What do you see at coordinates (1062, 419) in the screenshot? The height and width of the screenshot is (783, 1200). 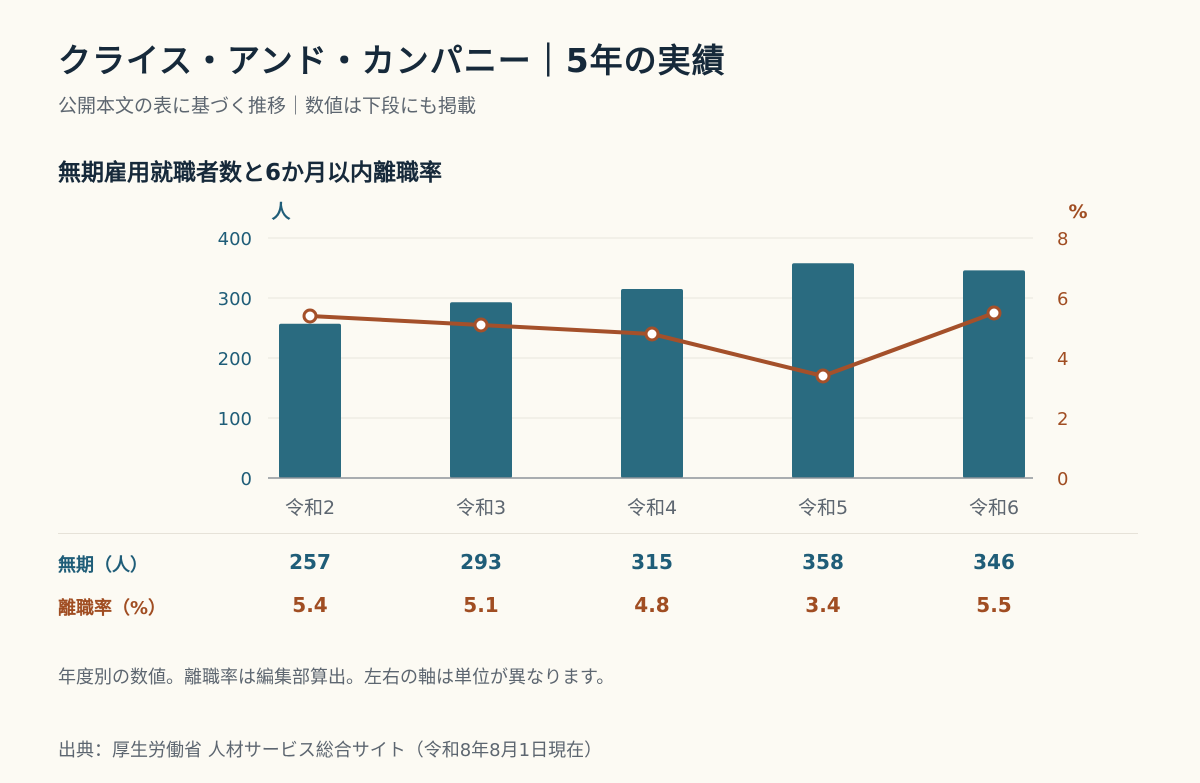 I see `right-axis-tick-label: 2` at bounding box center [1062, 419].